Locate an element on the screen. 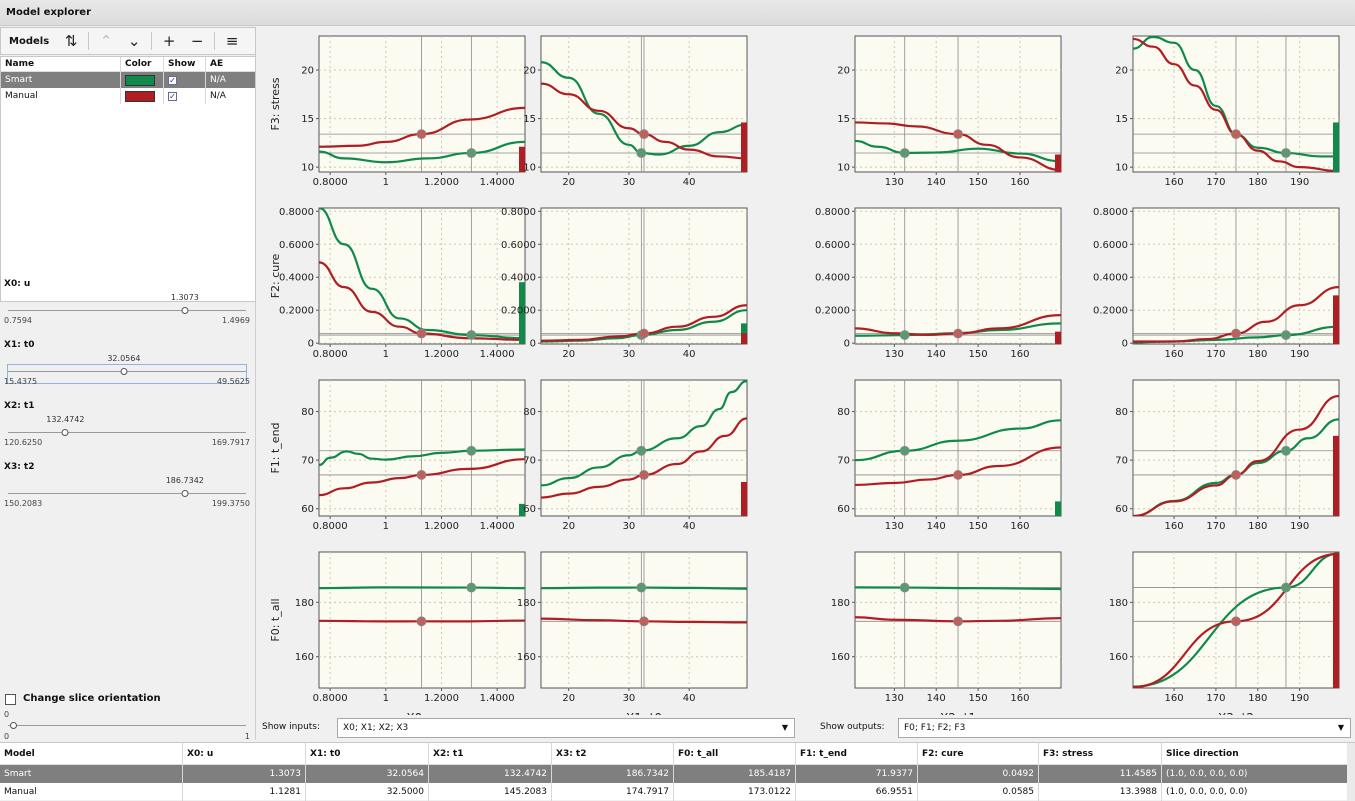  manual-series-line is located at coordinates (422, 477).